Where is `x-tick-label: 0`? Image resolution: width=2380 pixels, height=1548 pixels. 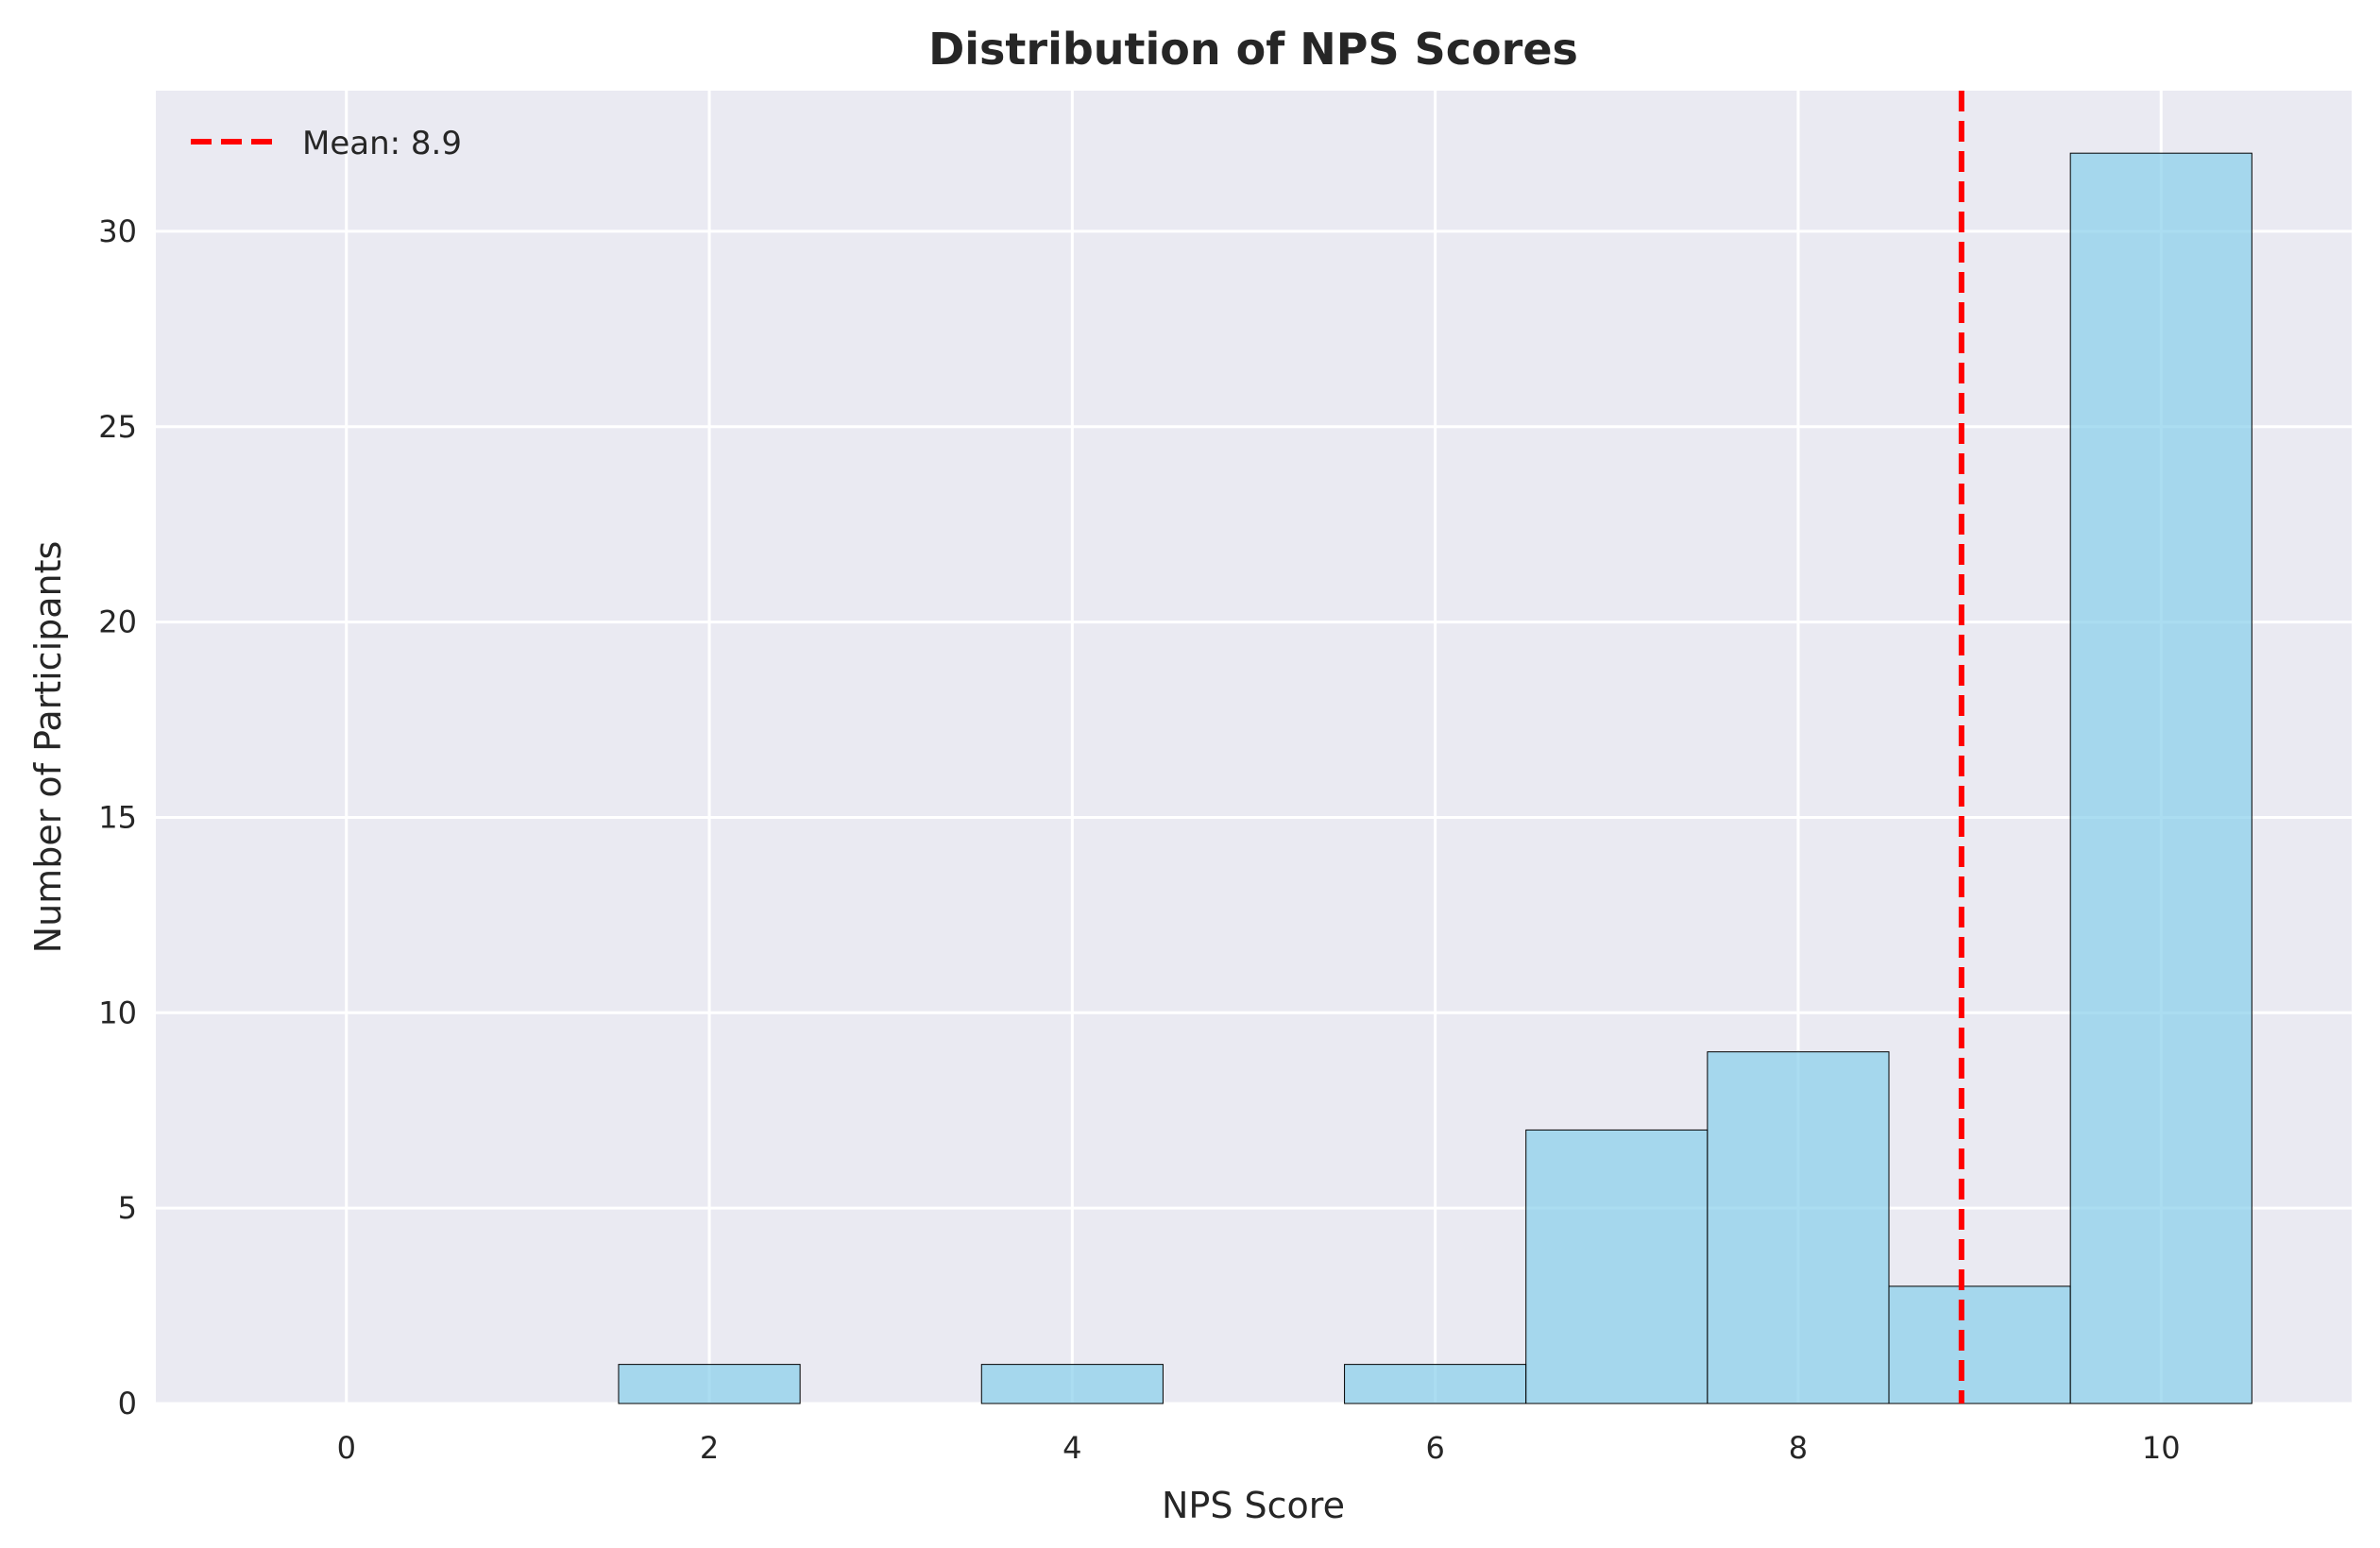
x-tick-label: 0 is located at coordinates (346, 1448).